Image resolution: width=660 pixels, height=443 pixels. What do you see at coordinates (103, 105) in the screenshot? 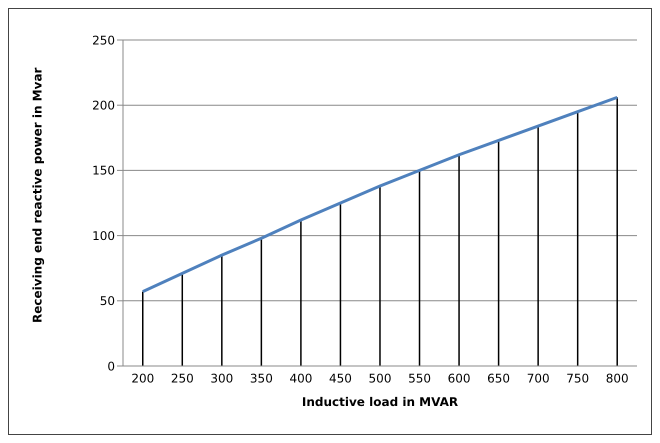
I see `y-tick-label: 200` at bounding box center [103, 105].